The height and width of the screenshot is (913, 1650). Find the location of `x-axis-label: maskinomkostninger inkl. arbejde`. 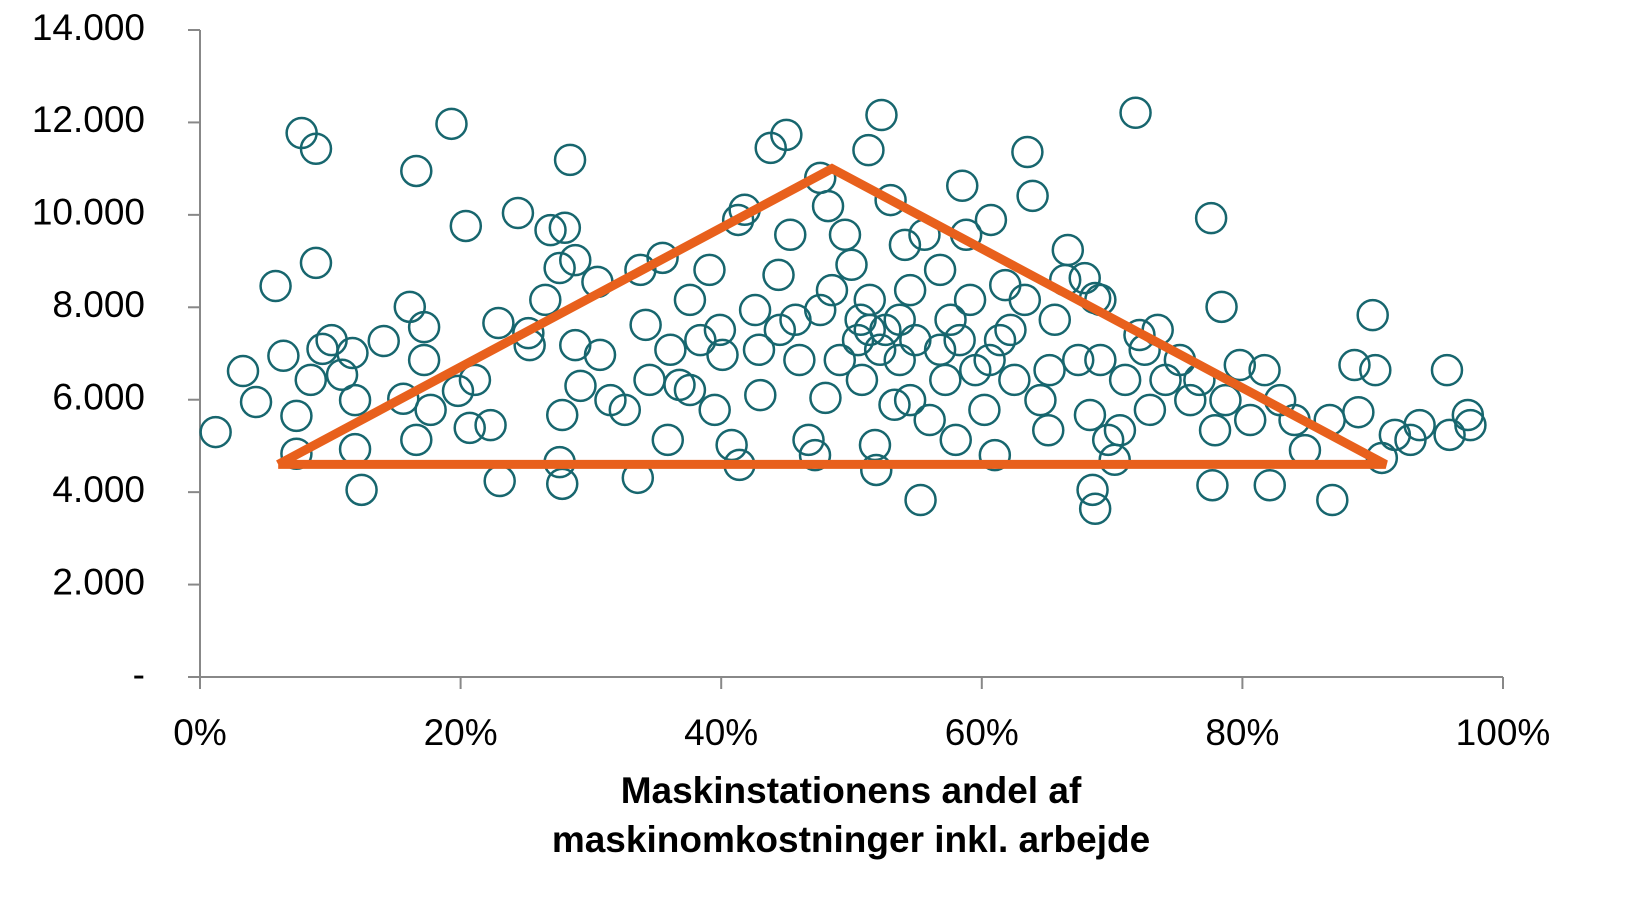

x-axis-label: maskinomkostninger inkl. arbejde is located at coordinates (851, 839).